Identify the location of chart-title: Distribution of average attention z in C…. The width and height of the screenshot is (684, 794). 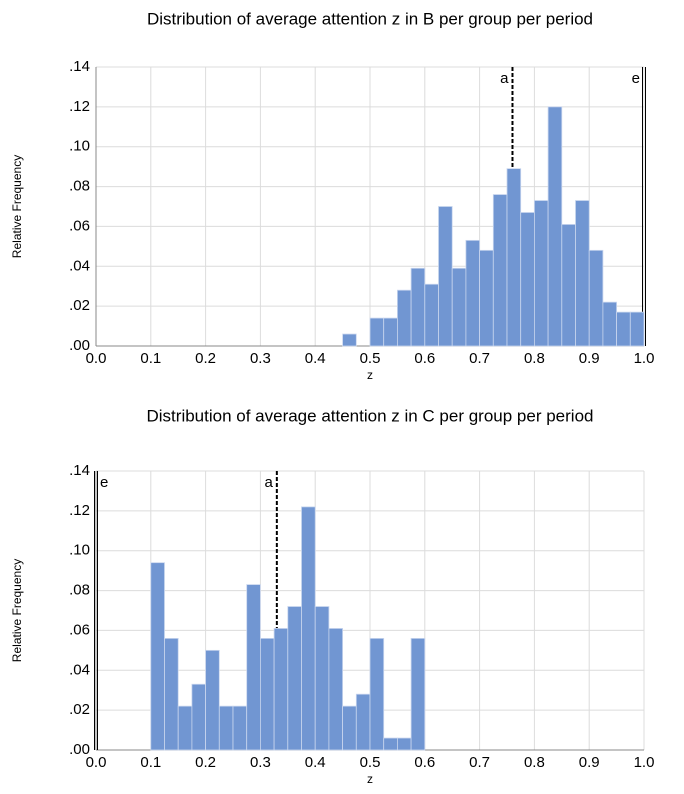
(370, 415).